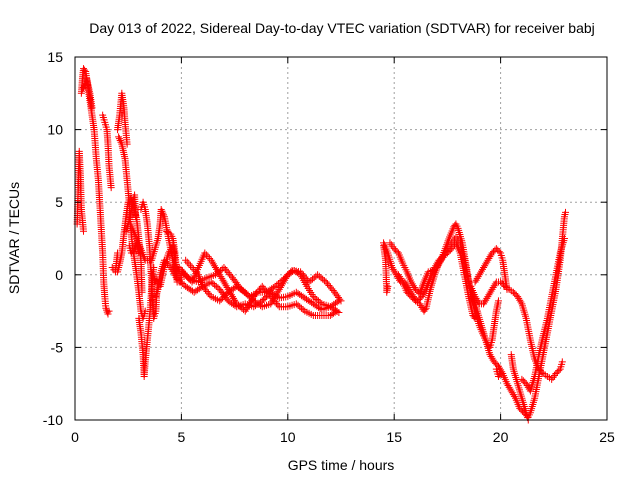 This screenshot has height=480, width=640. I want to click on y-tick-label: 10, so click(55, 130).